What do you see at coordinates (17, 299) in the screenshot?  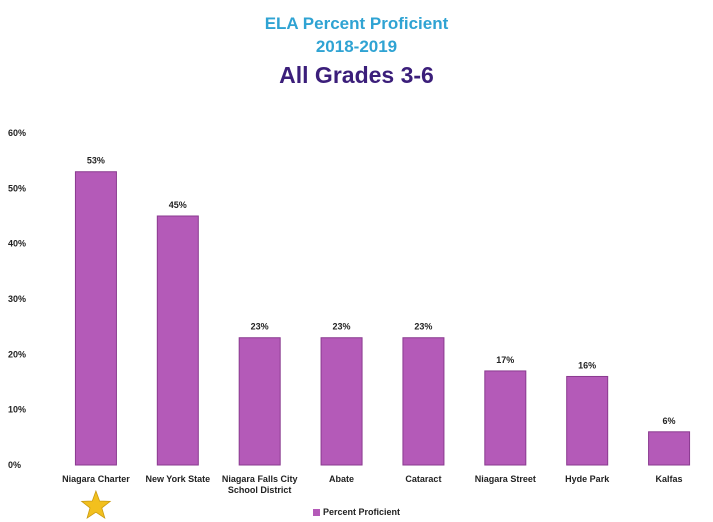 I see `y-tick-label: 30%` at bounding box center [17, 299].